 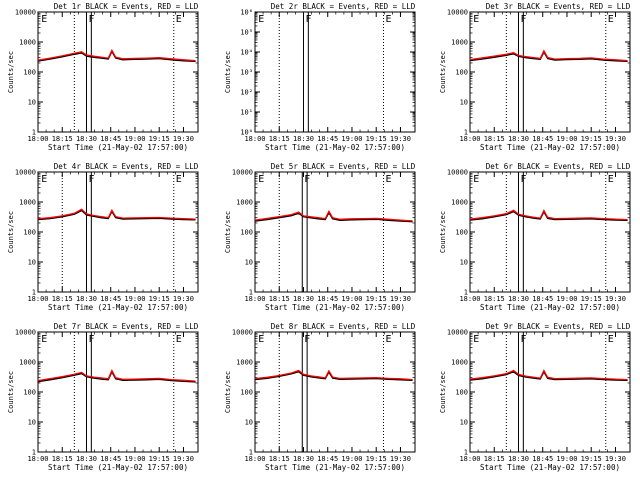 I want to click on panel-title: Det 9r BLACK = Events, RED = LLD, so click(x=558, y=326).